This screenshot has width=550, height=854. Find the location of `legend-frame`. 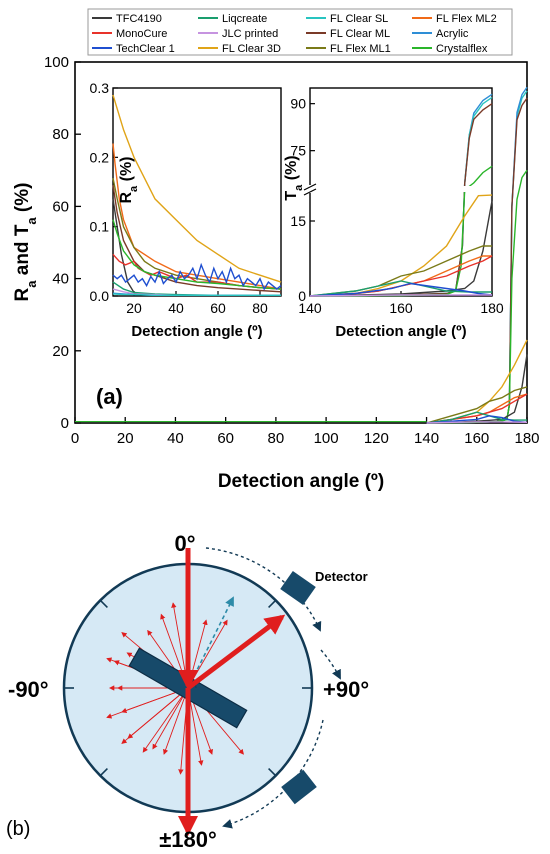

legend-frame is located at coordinates (300, 32).